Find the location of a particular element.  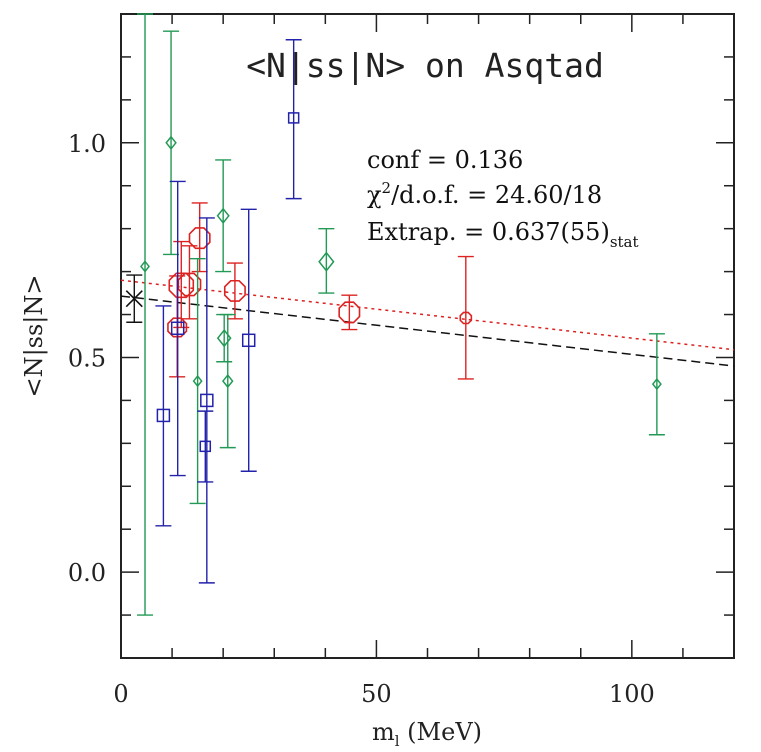

cross-marker-b is located at coordinates (134, 299).